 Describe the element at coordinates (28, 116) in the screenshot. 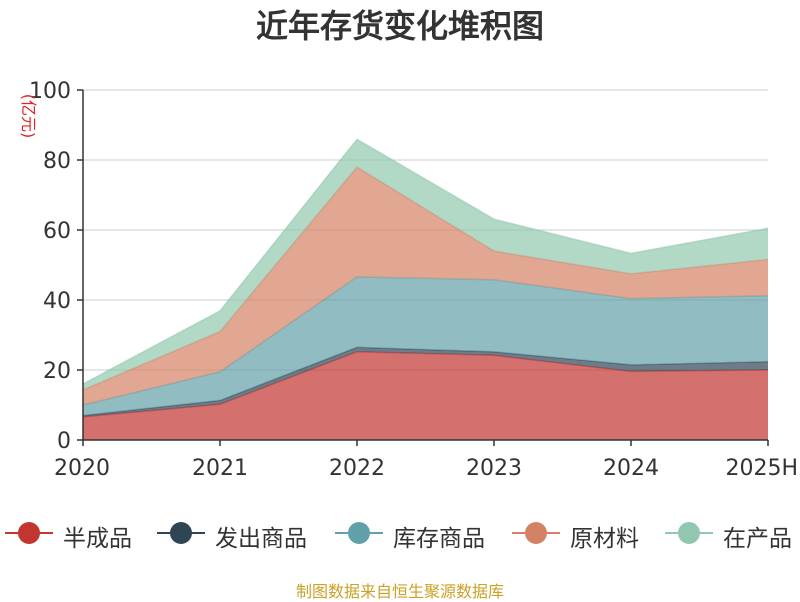

I see `y-axis-label: (亿元)` at that location.